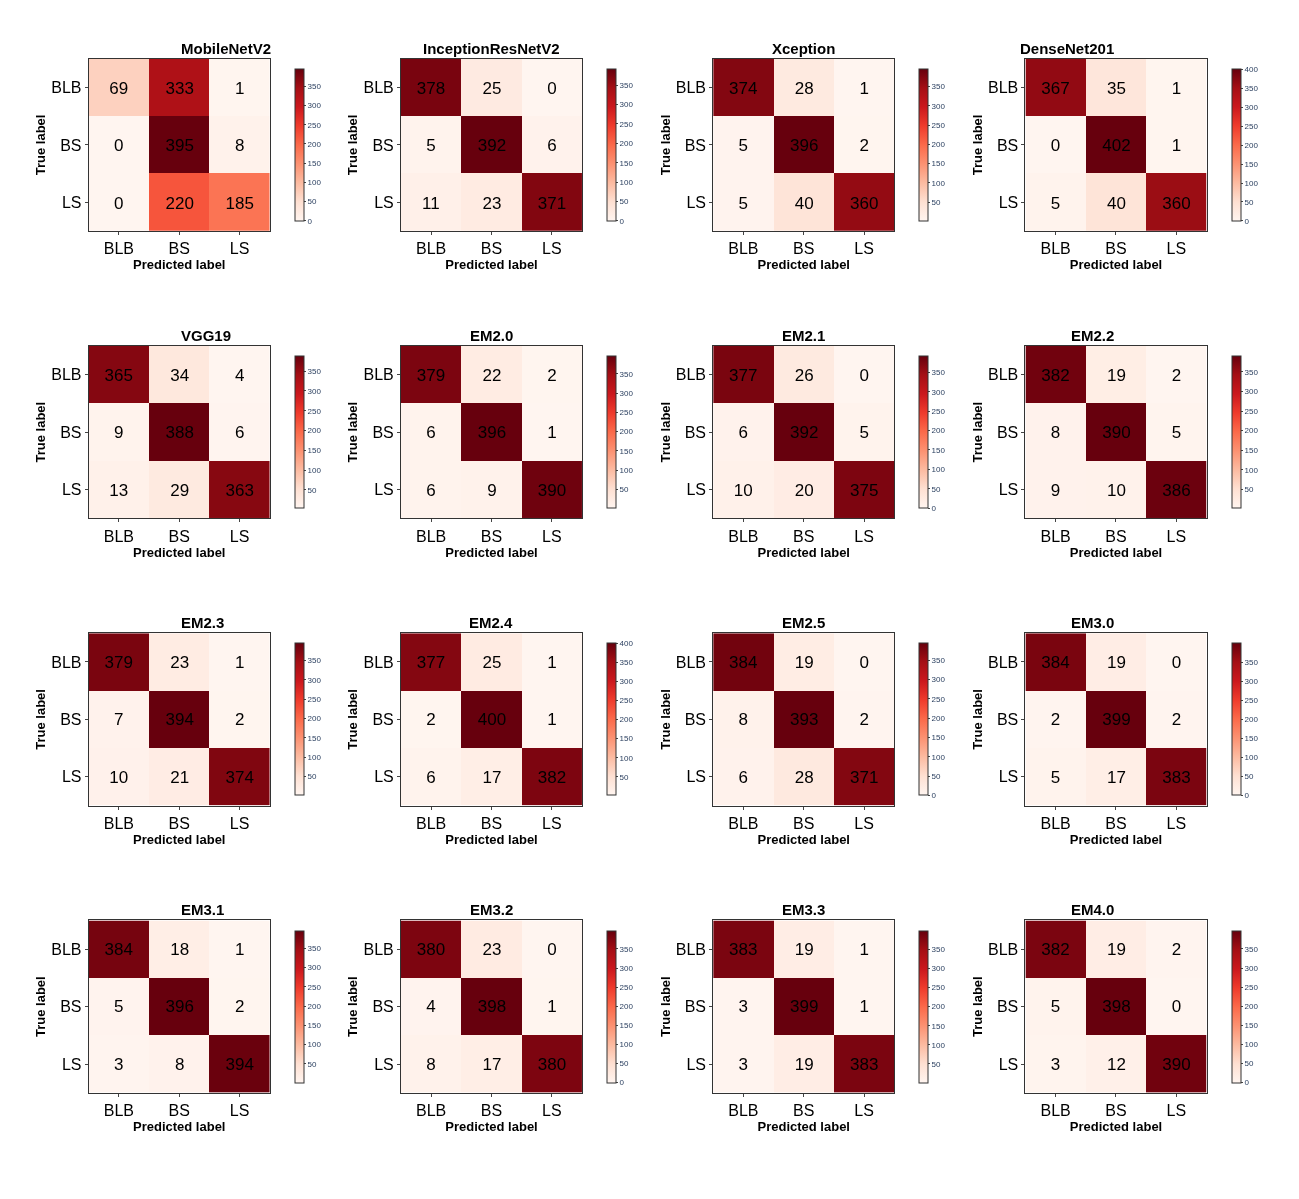 This screenshot has width=1299, height=1199. Describe the element at coordinates (552, 203) in the screenshot. I see `data-label: 371` at that location.